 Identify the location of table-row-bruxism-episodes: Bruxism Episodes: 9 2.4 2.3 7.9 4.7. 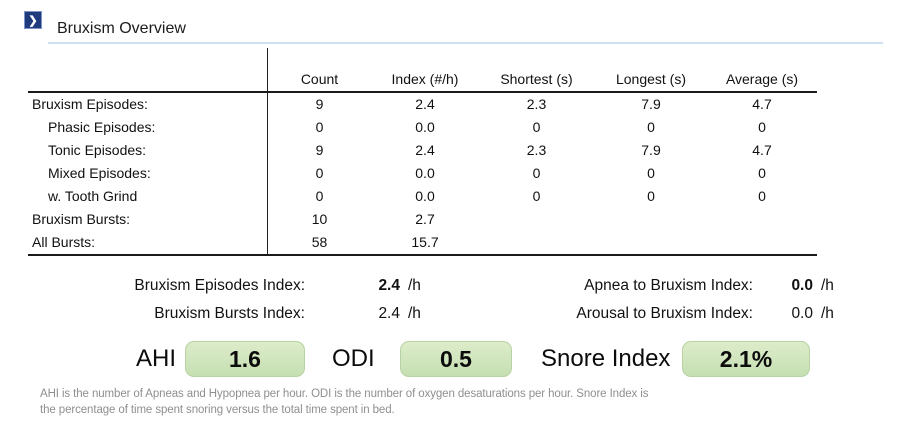
(422, 104).